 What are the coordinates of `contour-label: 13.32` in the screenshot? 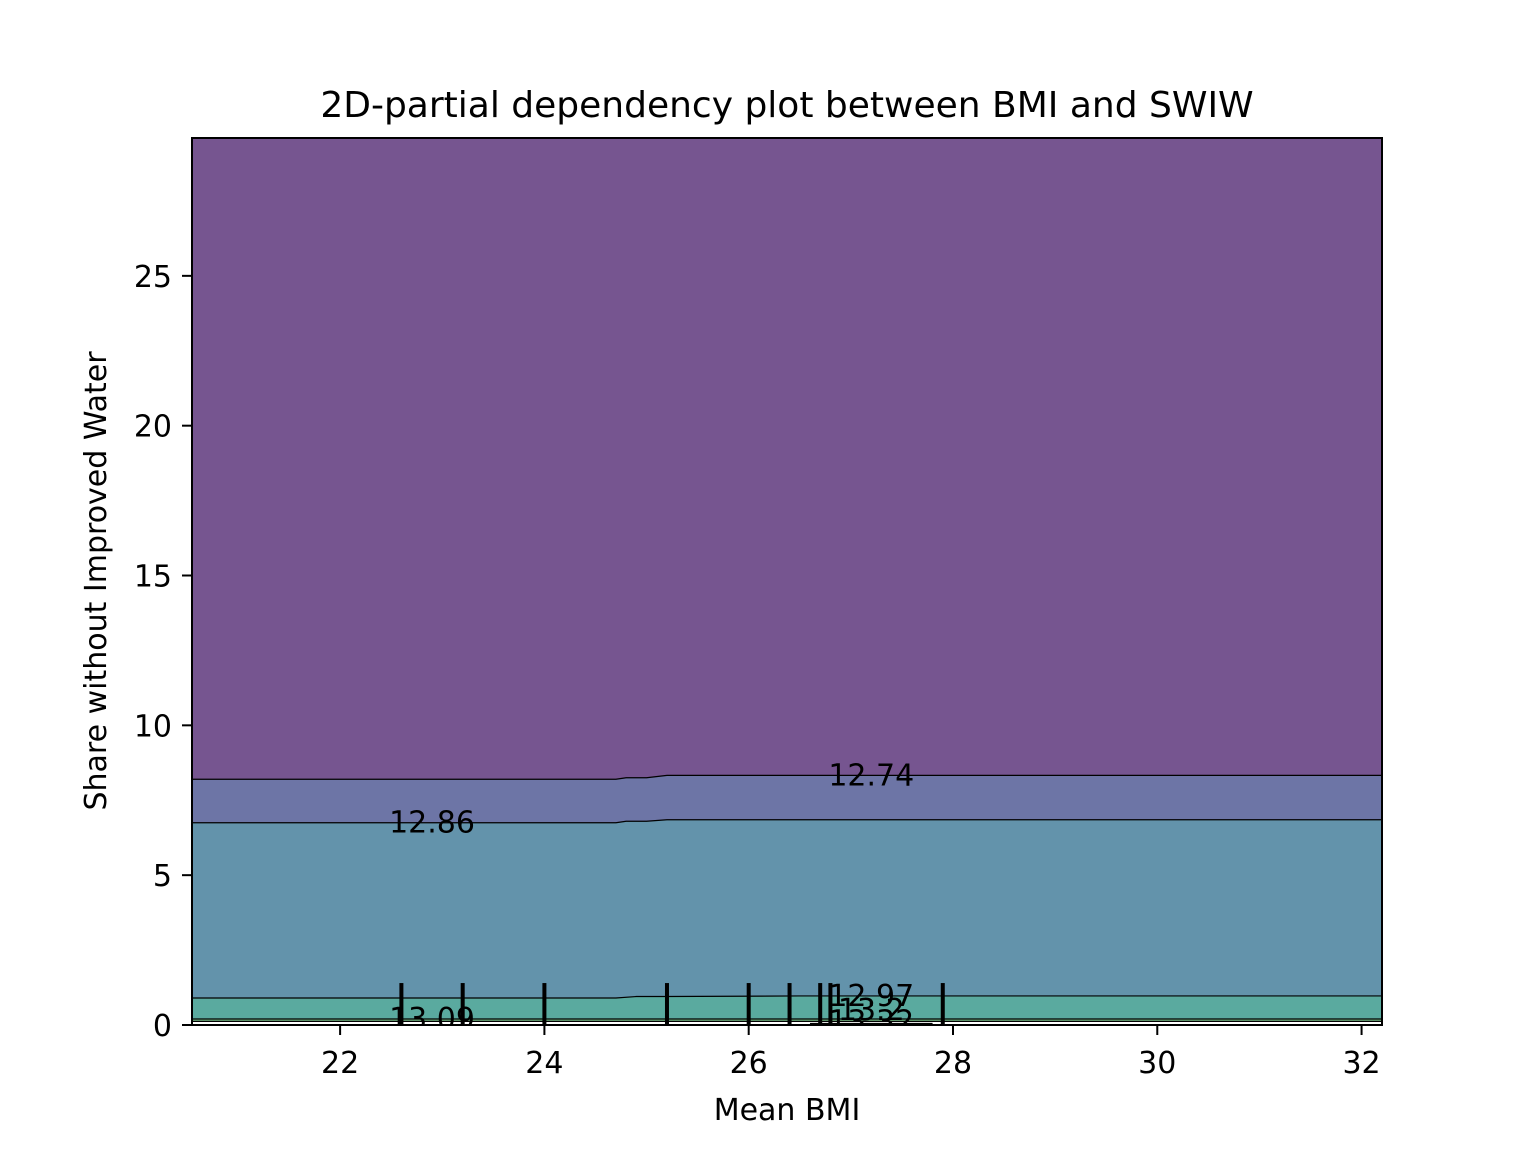 It's located at (871, 1021).